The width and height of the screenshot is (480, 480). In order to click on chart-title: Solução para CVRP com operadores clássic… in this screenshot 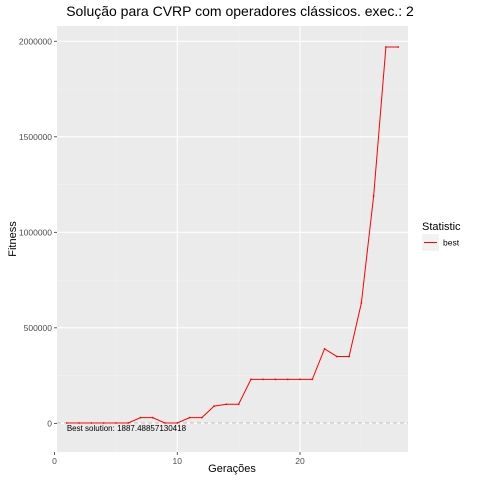, I will do `click(240, 11)`.